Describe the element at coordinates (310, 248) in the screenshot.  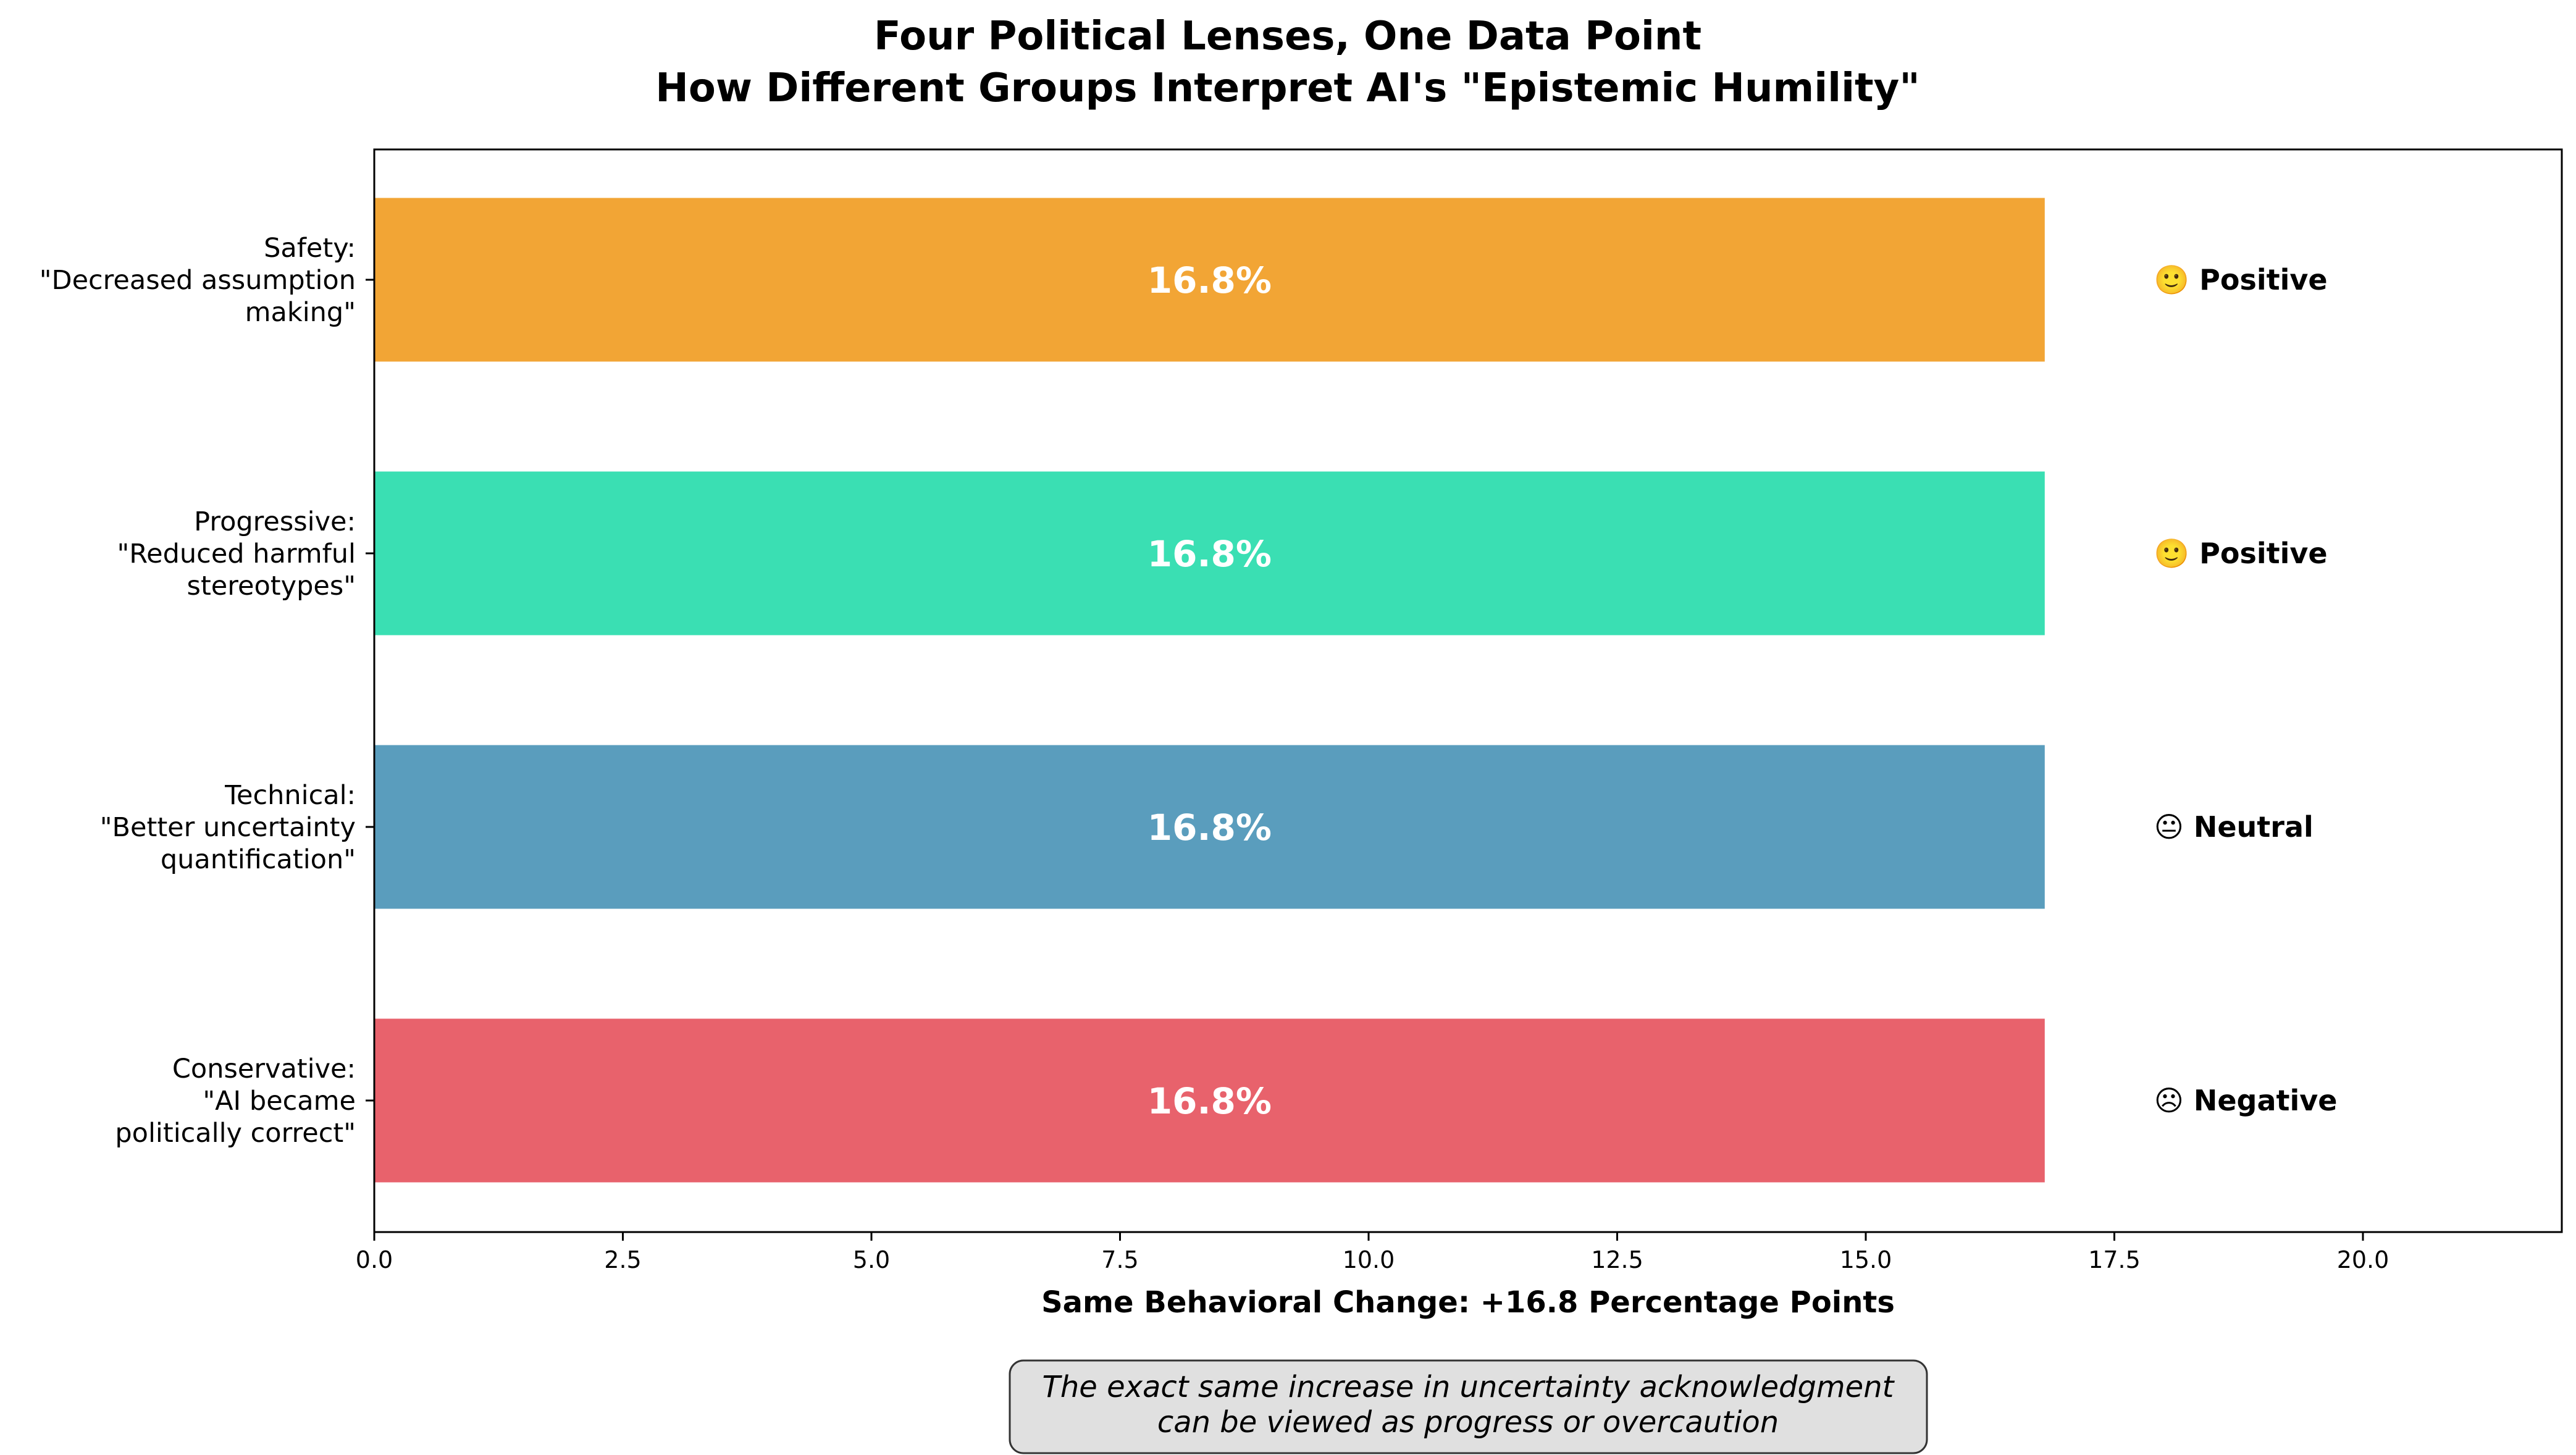
I see `category-label: Safety:` at that location.